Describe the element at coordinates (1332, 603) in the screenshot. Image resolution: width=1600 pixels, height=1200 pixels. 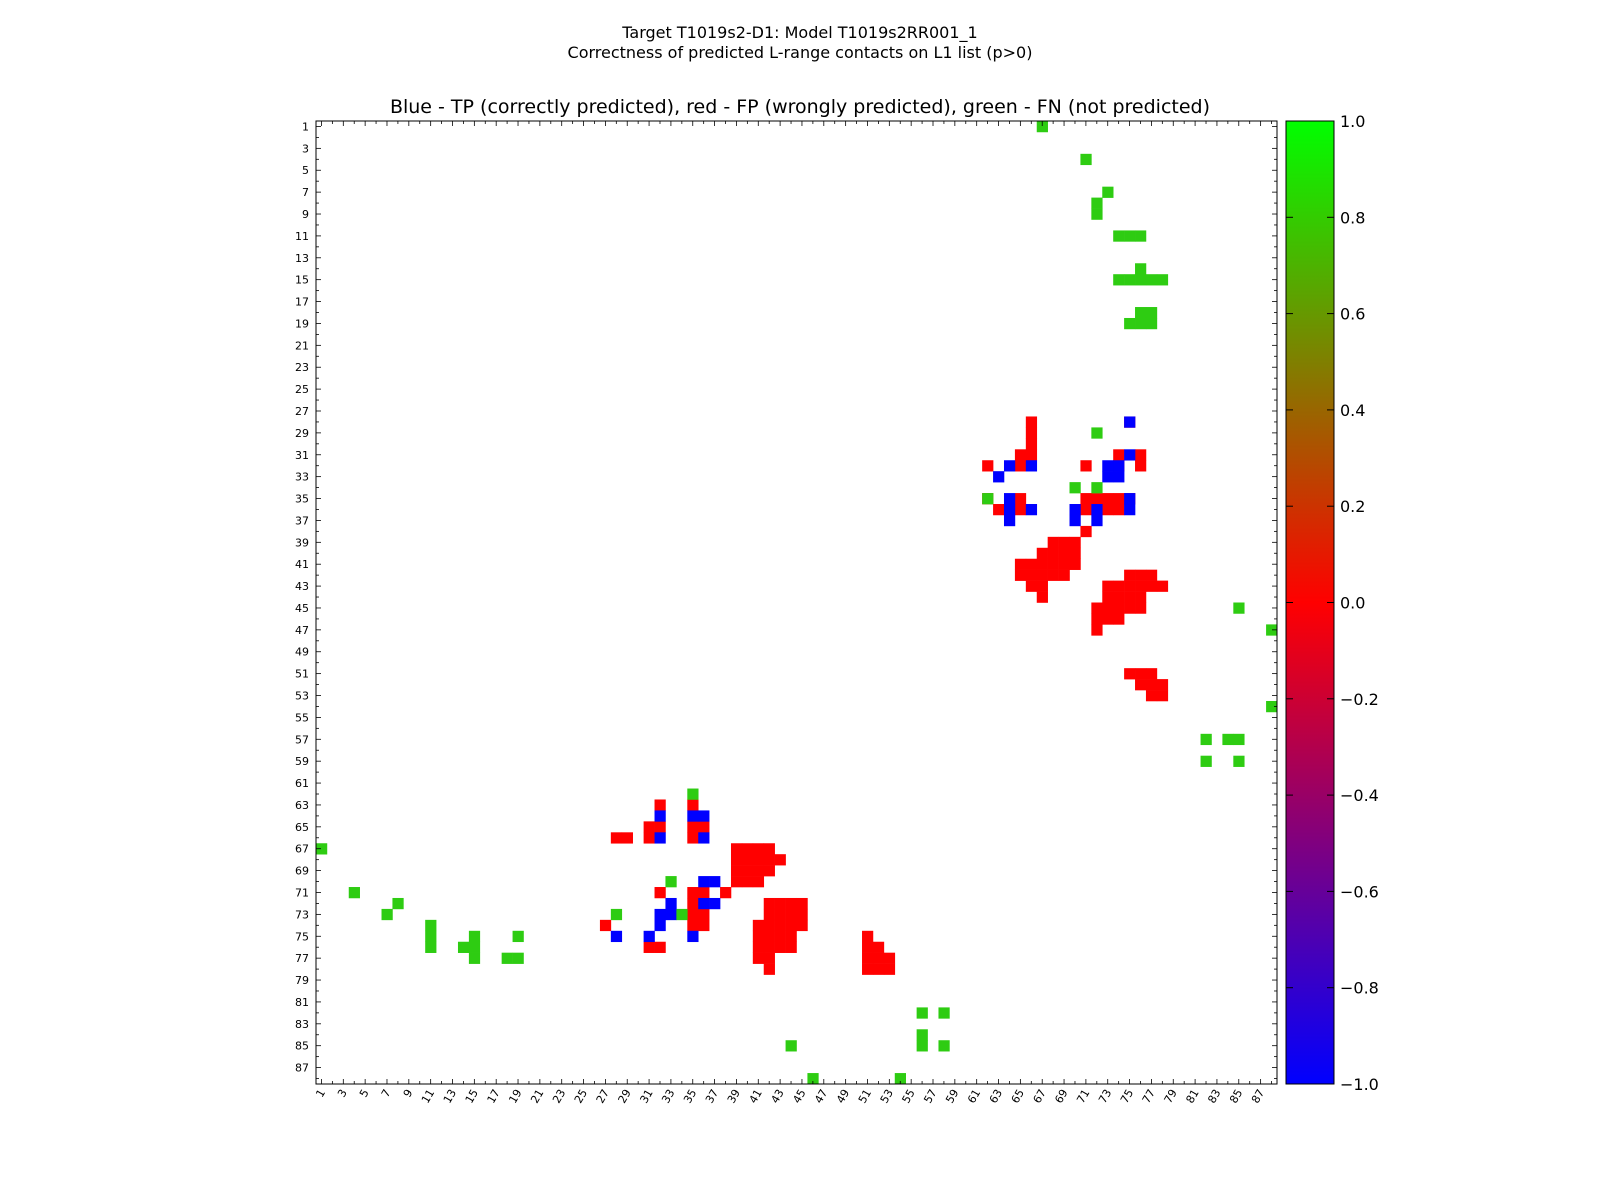
I see `colorbar-ticks: 1.0 0.8 0.6 0.4 0.2 0.0 −0.2 −0.4 −0.6 −0.8 −1.0` at that location.